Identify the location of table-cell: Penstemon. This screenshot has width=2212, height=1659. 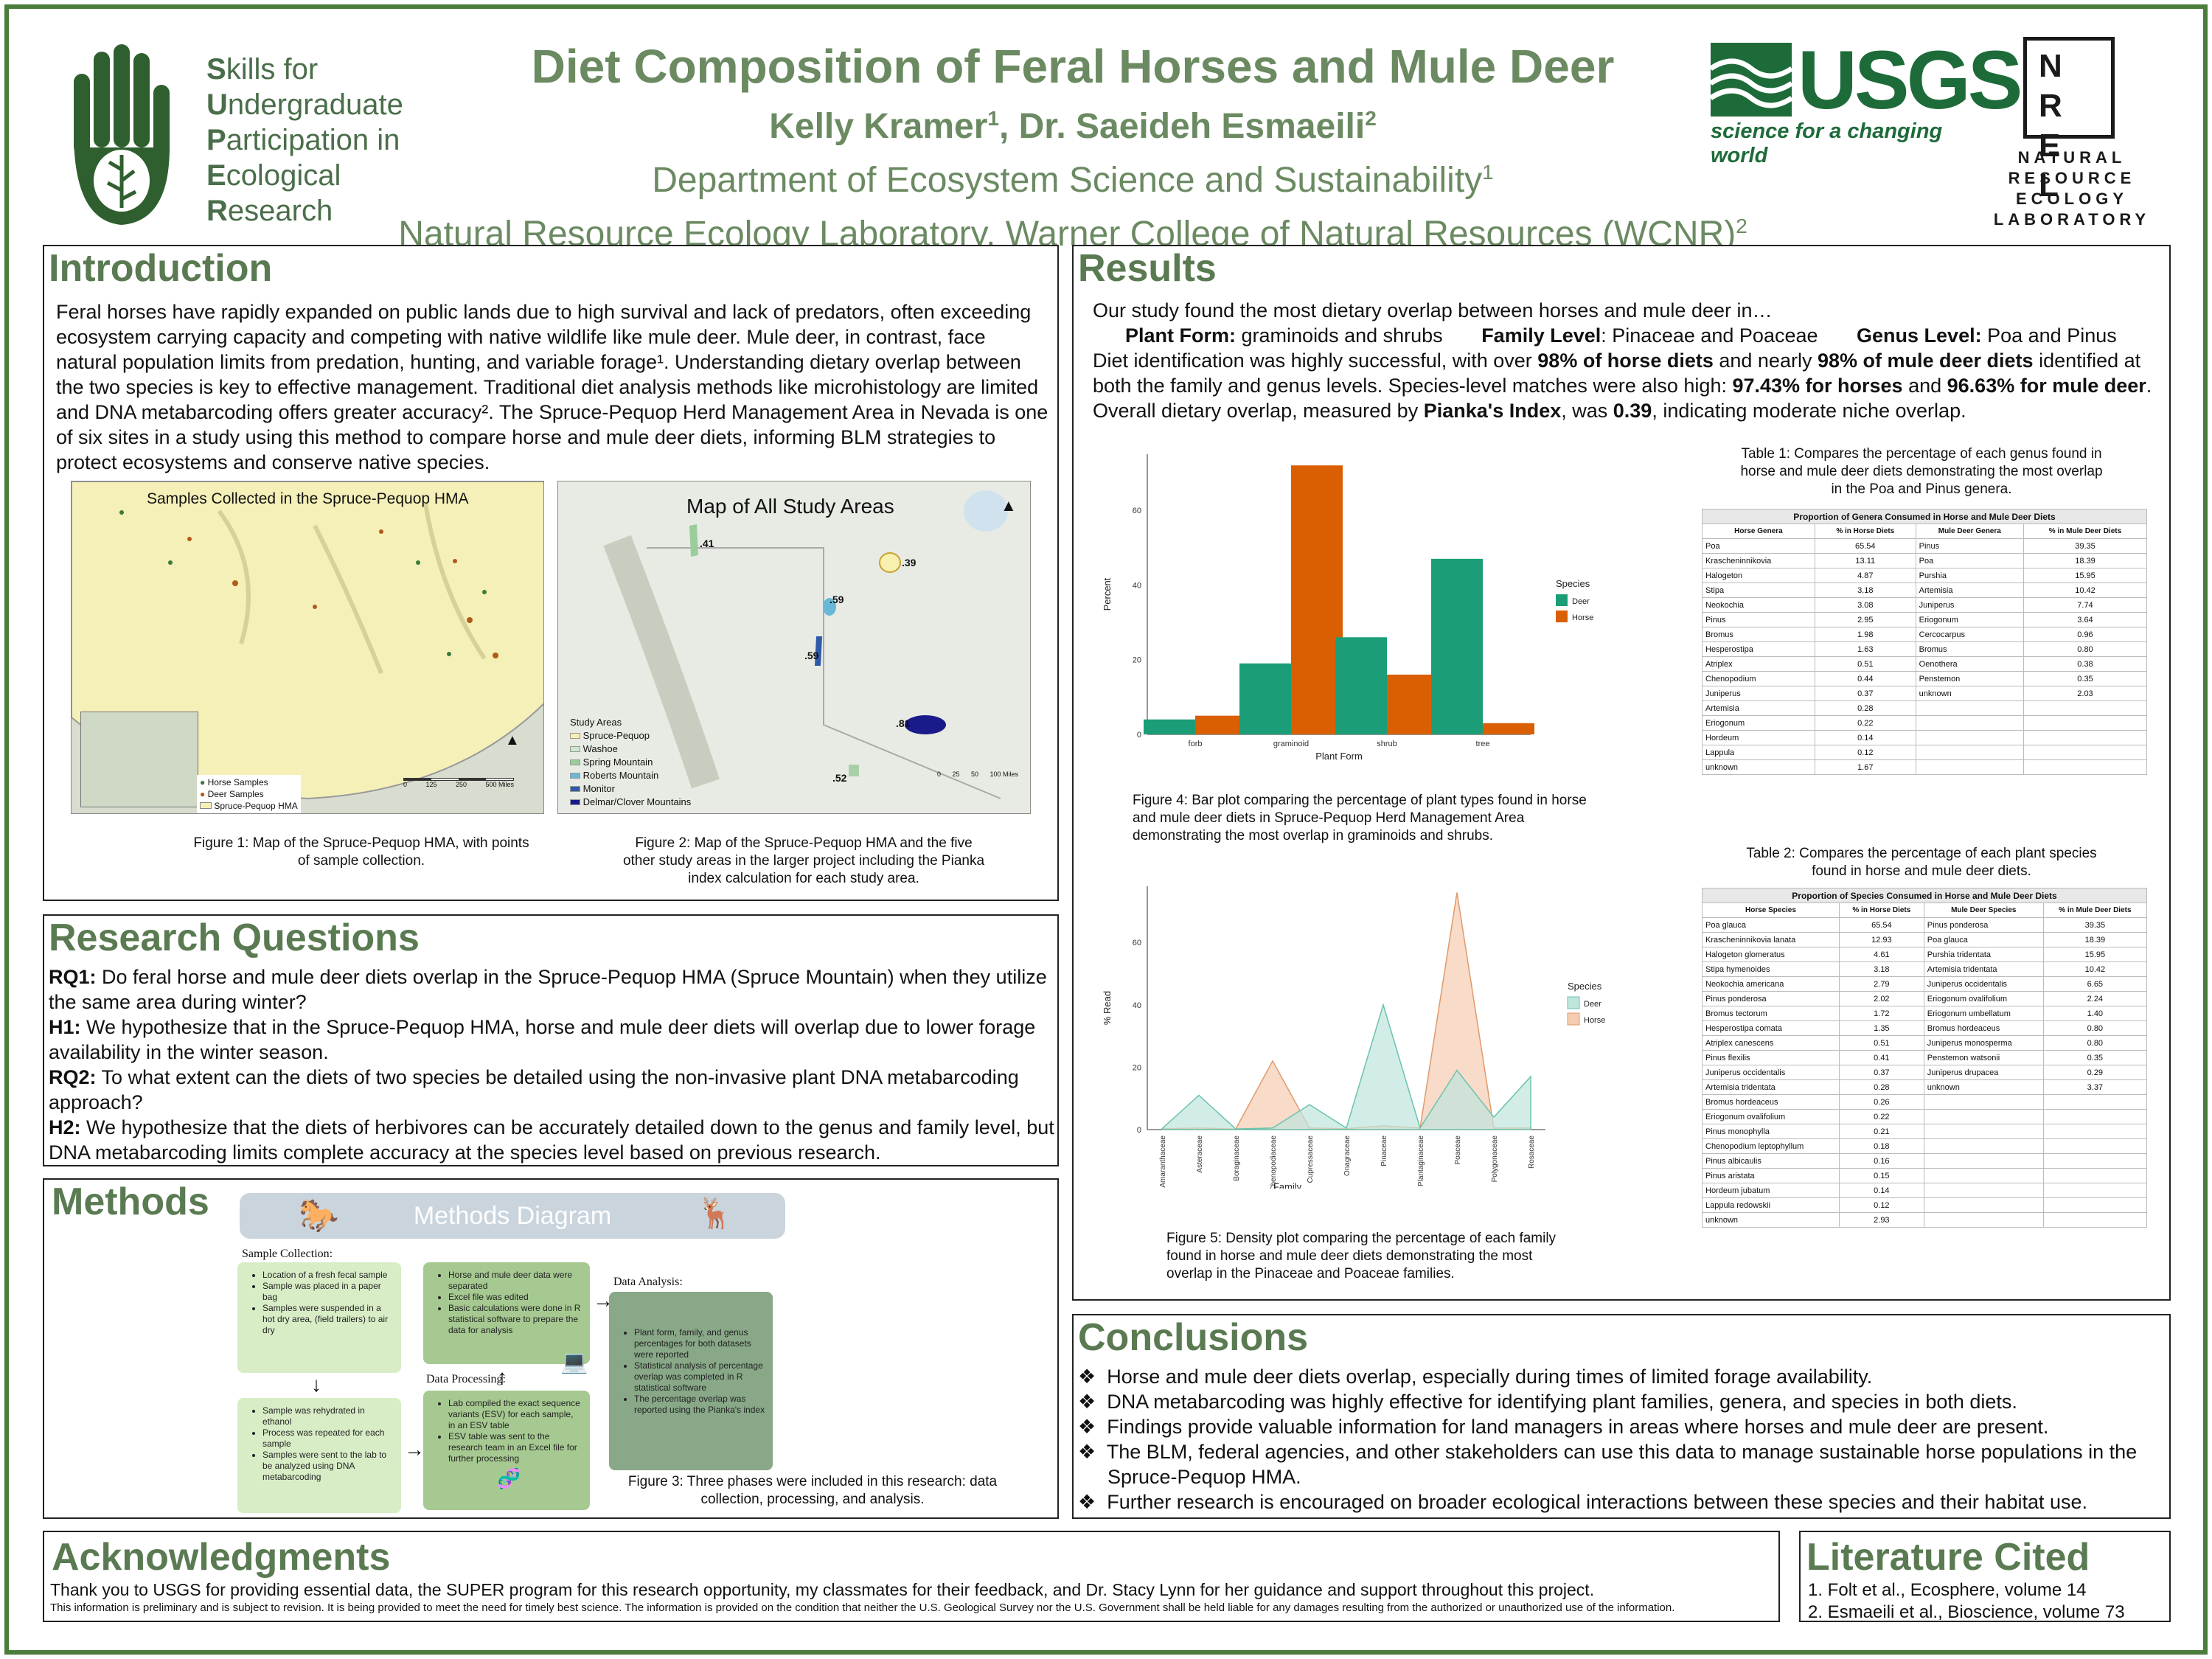
(1969, 678).